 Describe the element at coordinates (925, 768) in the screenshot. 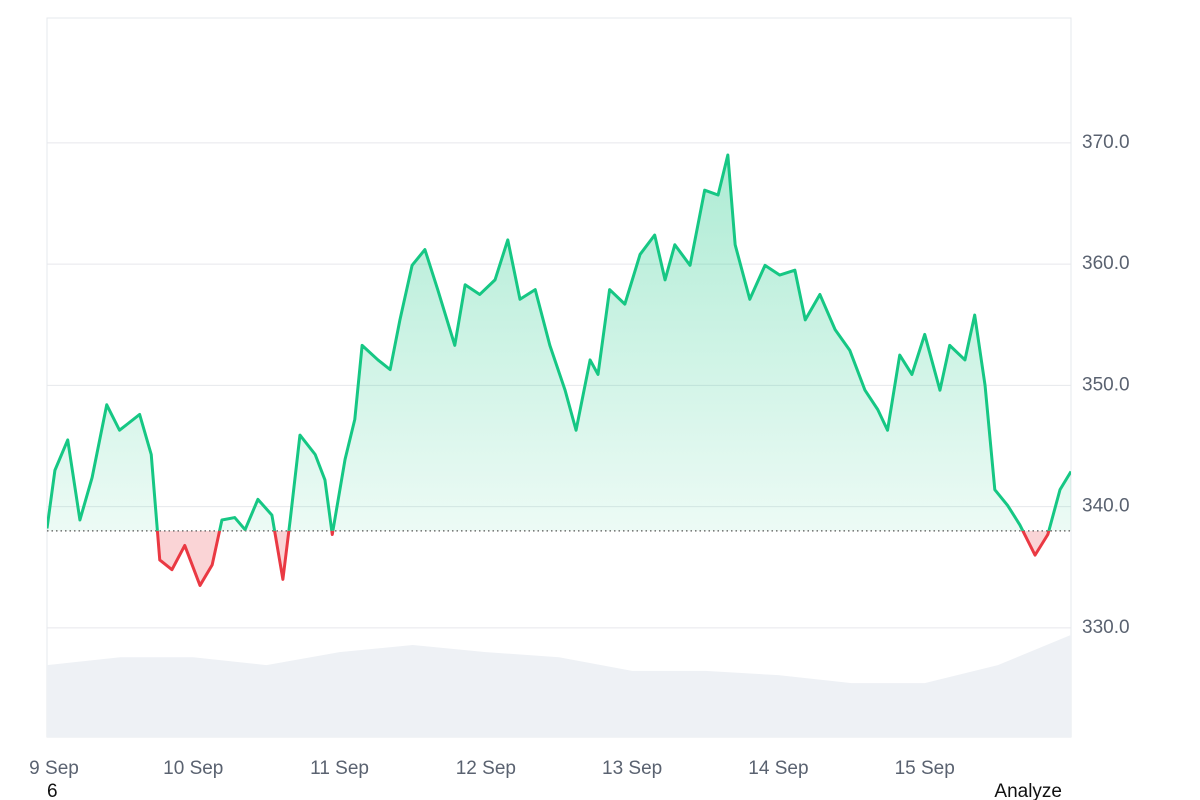

I see `x-tick-label: 15 Sep` at that location.